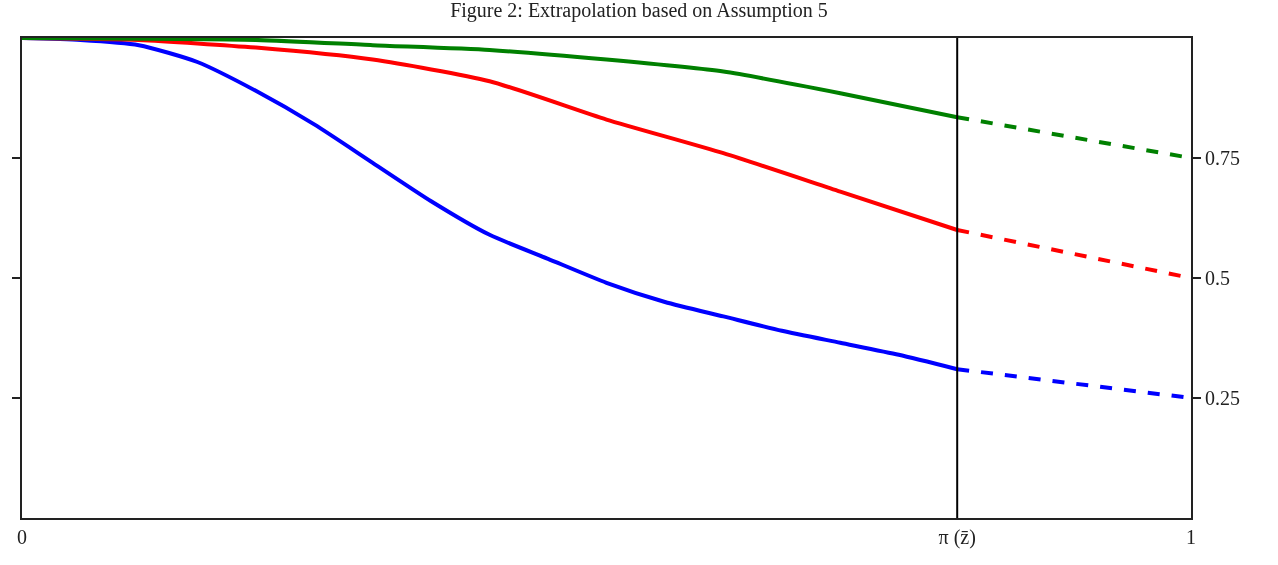 The height and width of the screenshot is (565, 1278). I want to click on chart-title: Figure 2: Extrapolation based on Assumption 5, so click(639, 11).